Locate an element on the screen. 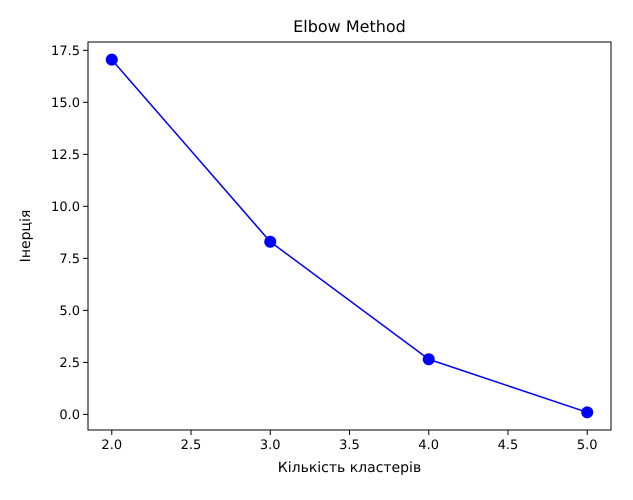  x-axis-title: Кількість кластерів is located at coordinates (350, 468).